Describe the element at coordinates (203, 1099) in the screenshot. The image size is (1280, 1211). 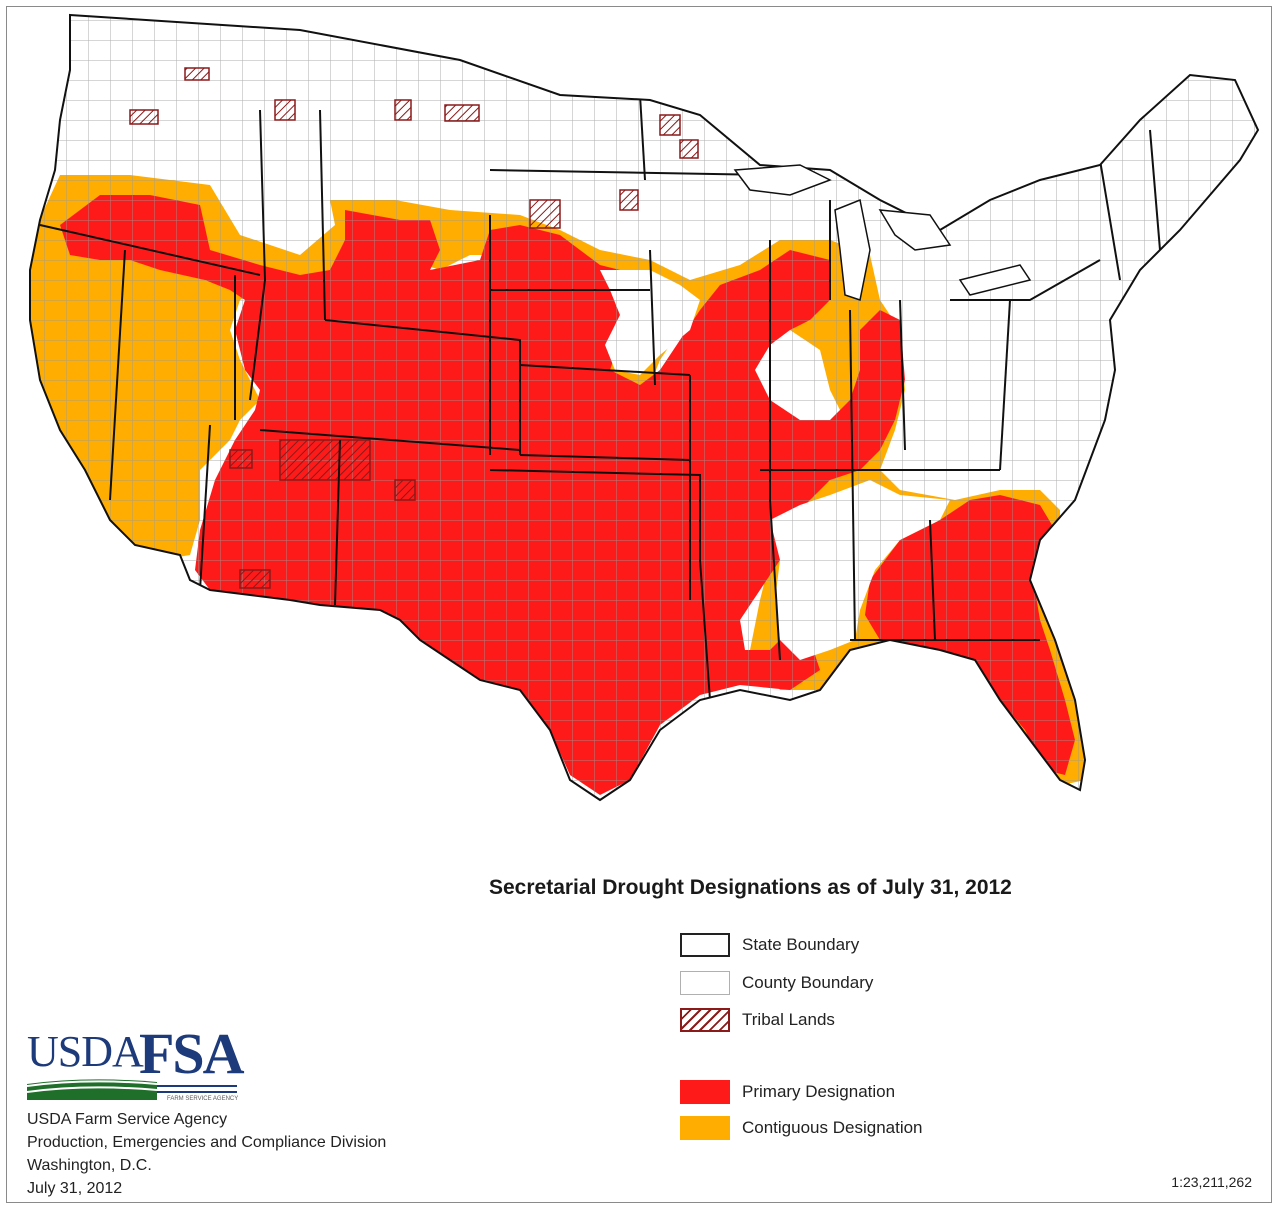
I see `logo-tagline: FARM SERVICE AGENCY` at that location.